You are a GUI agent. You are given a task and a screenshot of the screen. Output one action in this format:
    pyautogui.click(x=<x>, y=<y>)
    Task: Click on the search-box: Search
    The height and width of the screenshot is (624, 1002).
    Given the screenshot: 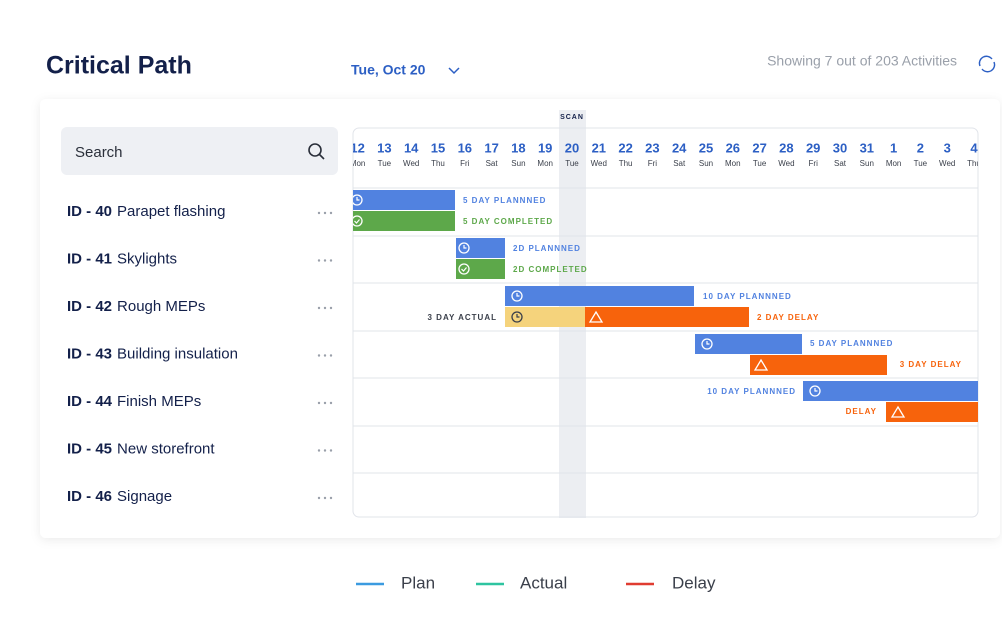 What is the action you would take?
    pyautogui.click(x=199, y=151)
    